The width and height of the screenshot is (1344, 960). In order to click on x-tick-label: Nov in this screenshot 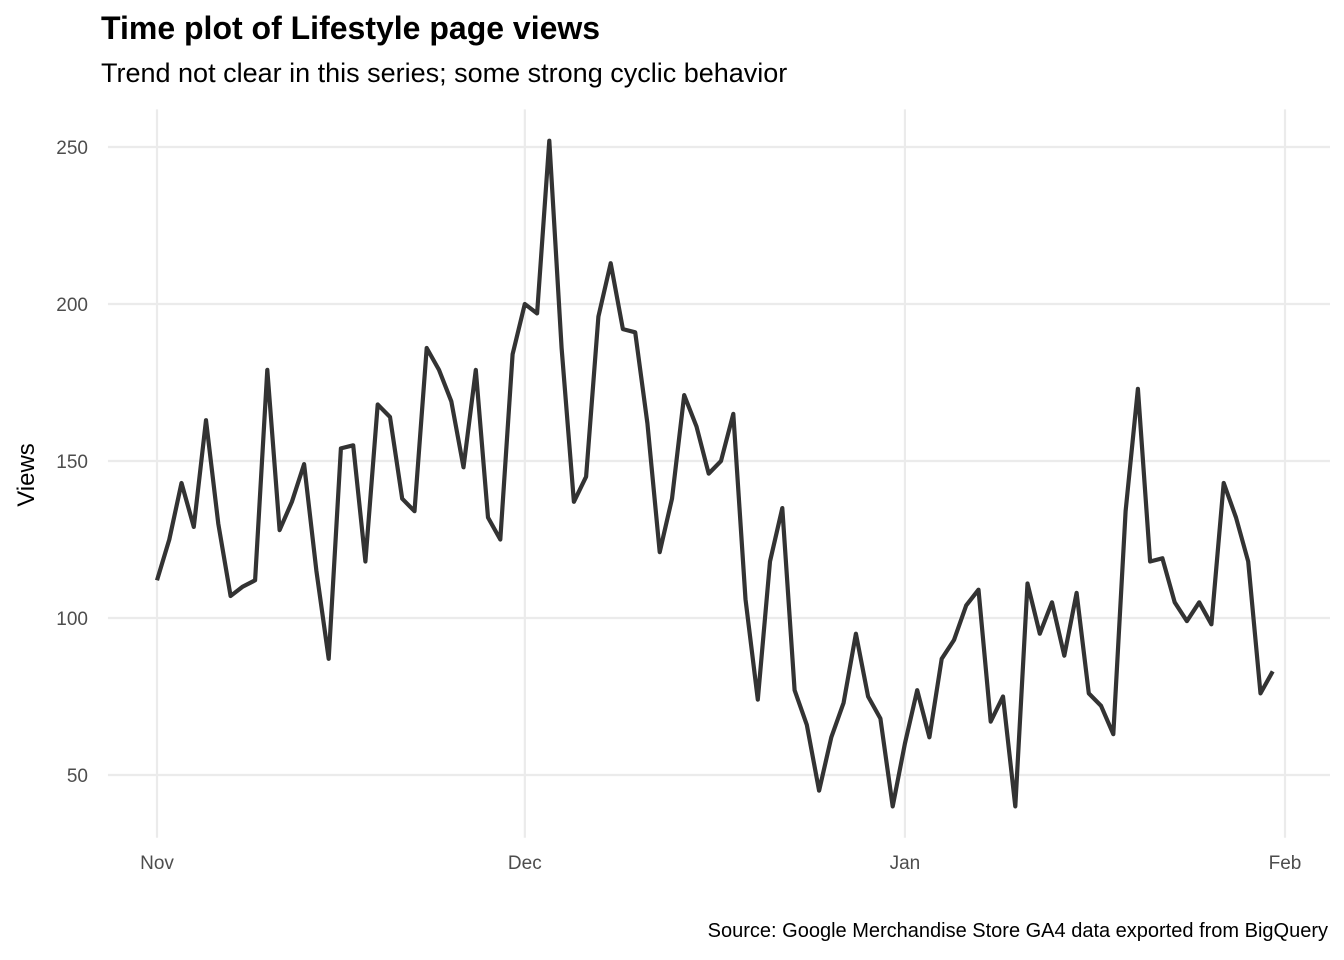, I will do `click(157, 863)`.